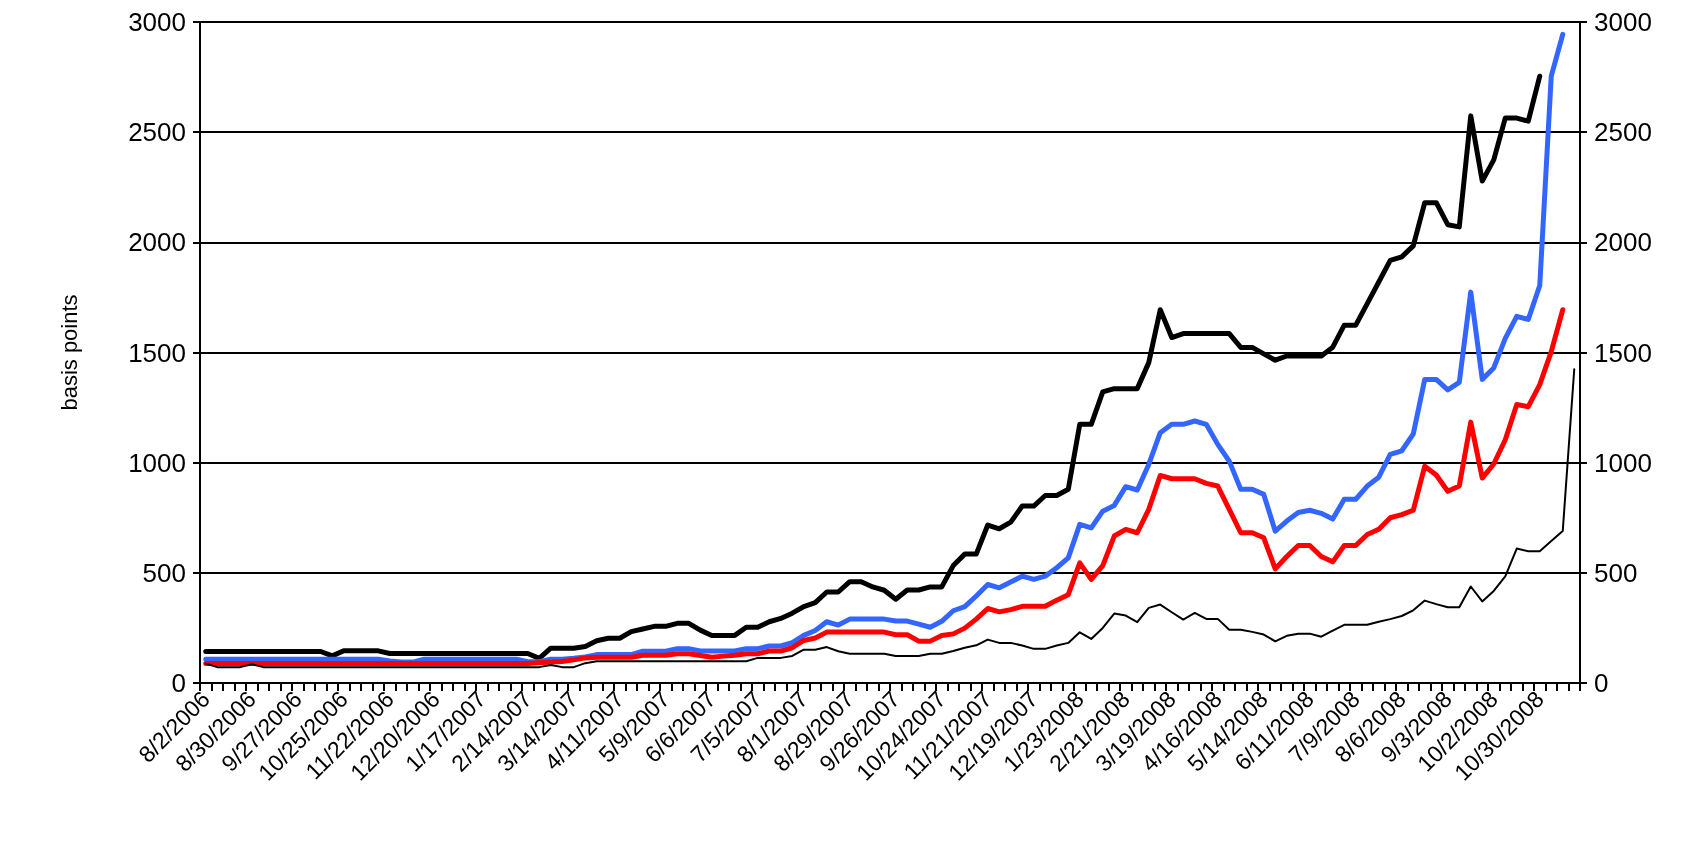 The width and height of the screenshot is (1706, 853). What do you see at coordinates (157, 22) in the screenshot?
I see `y-tick-label: 3000` at bounding box center [157, 22].